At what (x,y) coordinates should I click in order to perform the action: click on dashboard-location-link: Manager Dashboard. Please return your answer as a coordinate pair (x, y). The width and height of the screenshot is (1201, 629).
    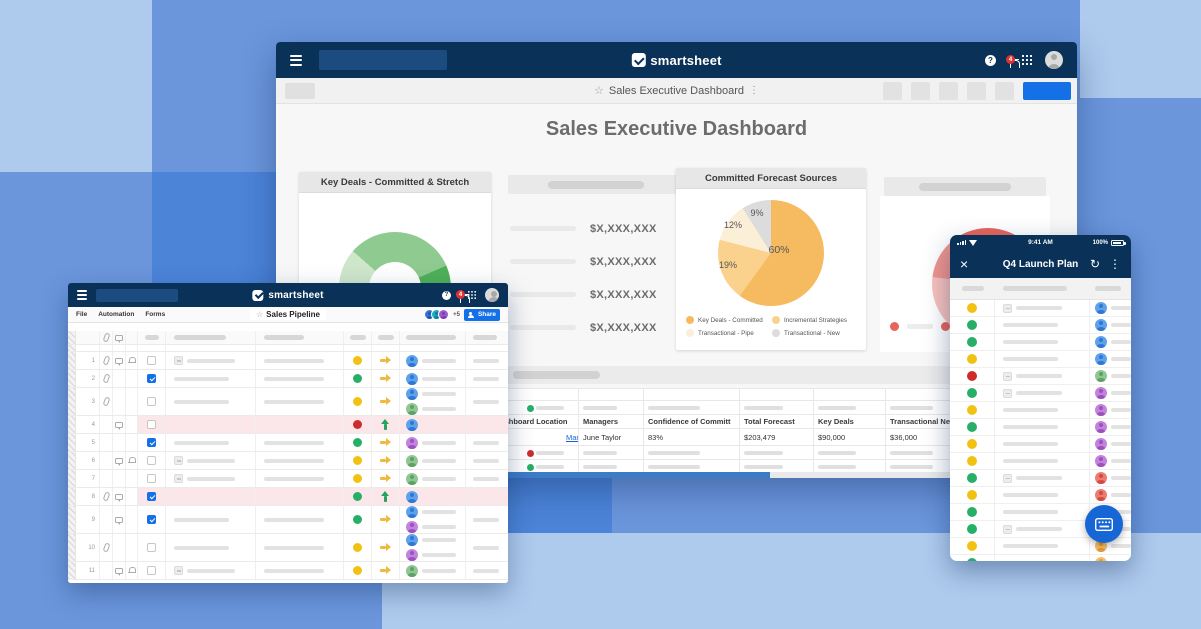
    Looking at the image, I should click on (572, 437).